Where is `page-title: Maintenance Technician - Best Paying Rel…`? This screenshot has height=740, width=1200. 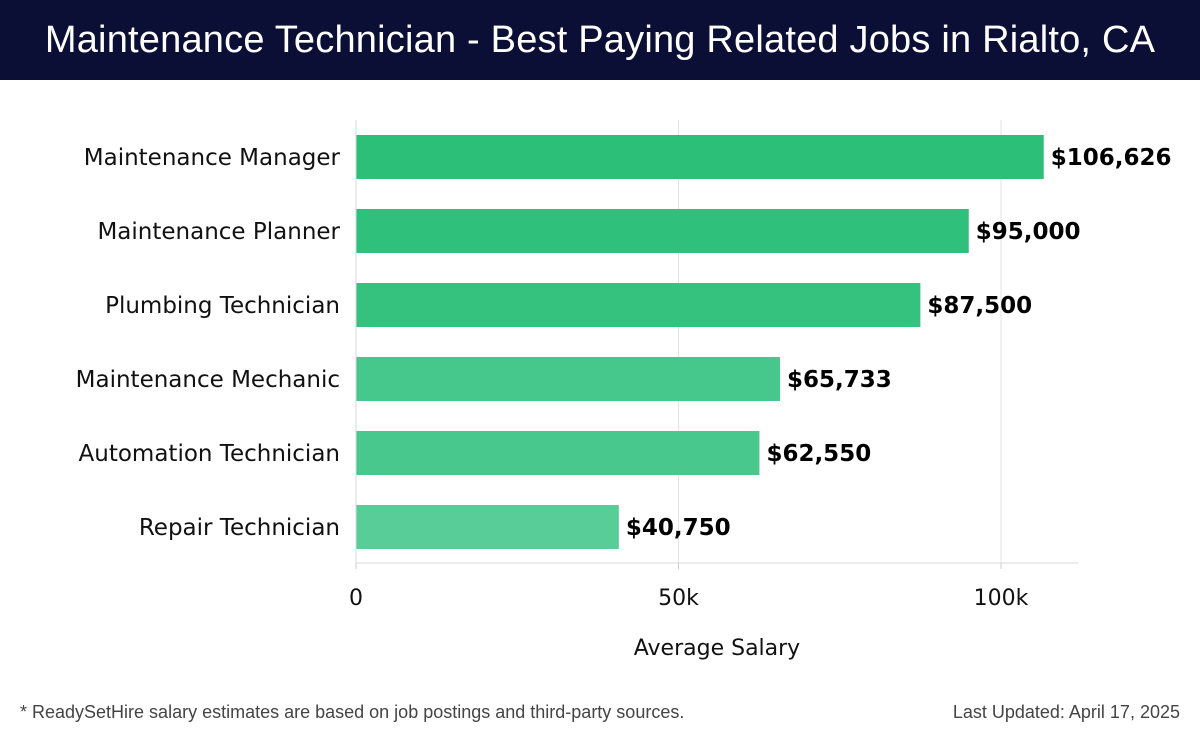 page-title: Maintenance Technician - Best Paying Rel… is located at coordinates (600, 39).